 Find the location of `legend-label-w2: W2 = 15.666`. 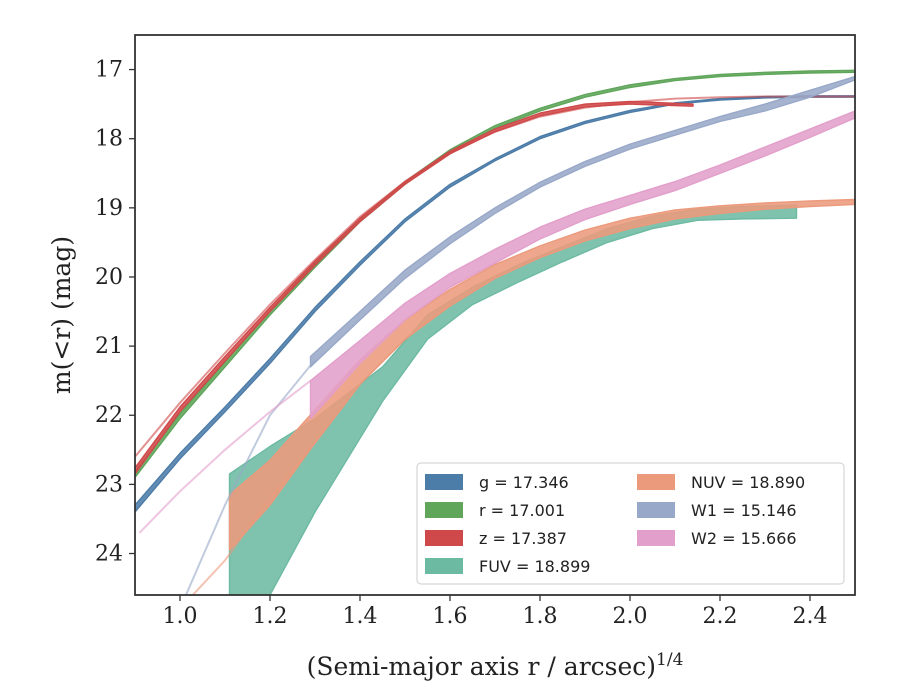

legend-label-w2: W2 = 15.666 is located at coordinates (744, 538).